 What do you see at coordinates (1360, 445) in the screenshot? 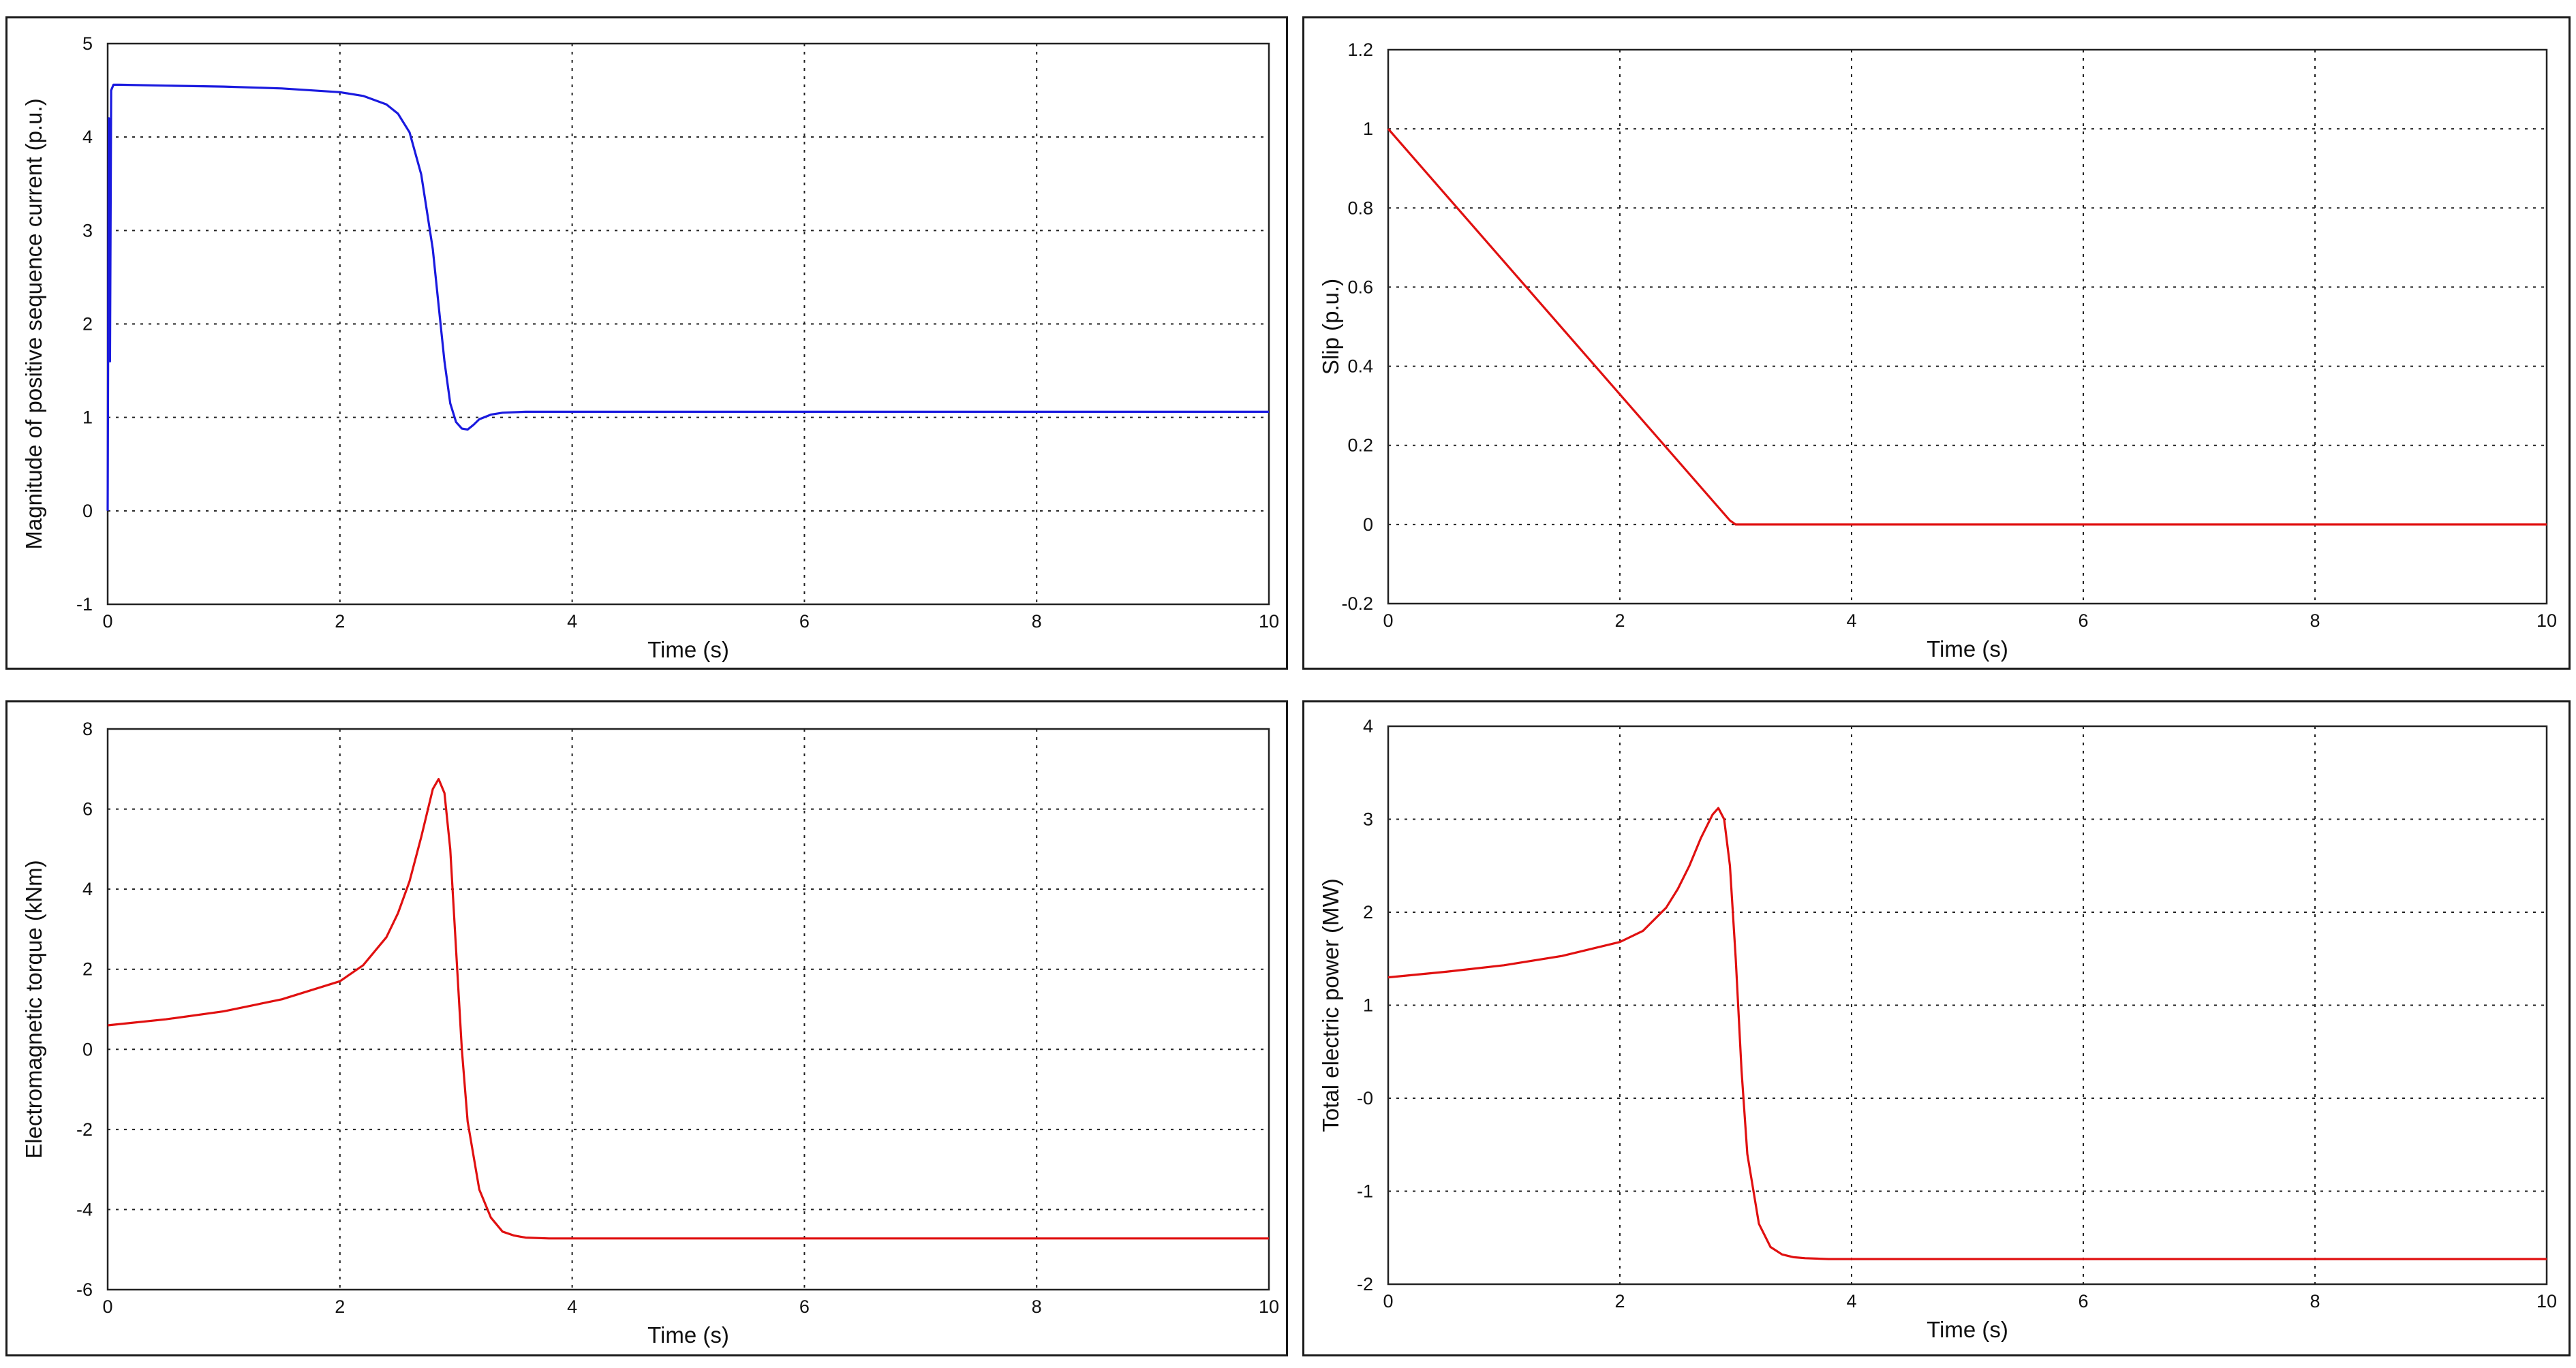
I see `y-tick-label: 0.2` at bounding box center [1360, 445].